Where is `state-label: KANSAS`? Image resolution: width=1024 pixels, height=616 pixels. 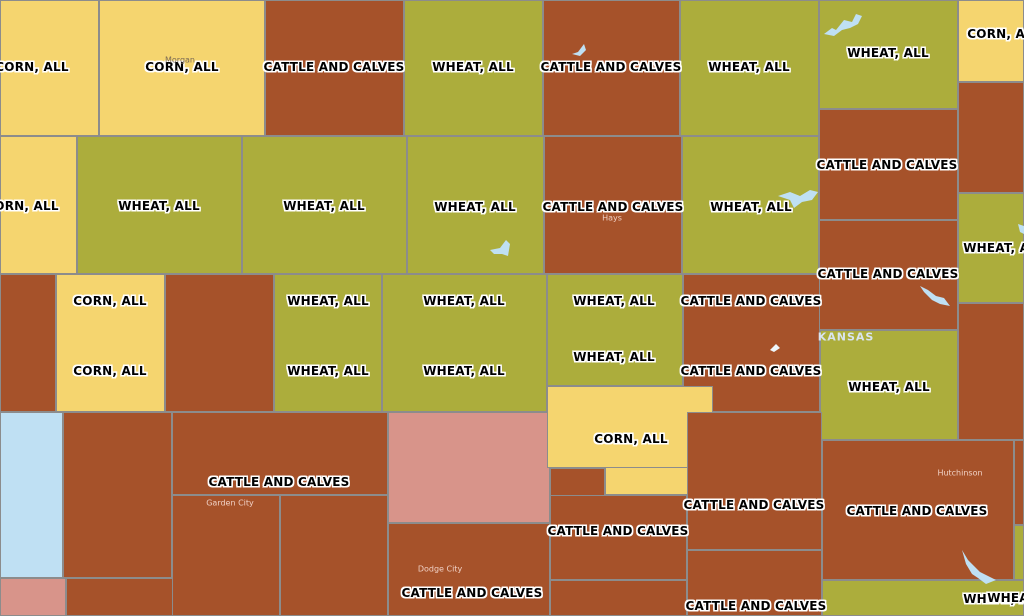
state-label: KANSAS is located at coordinates (846, 337).